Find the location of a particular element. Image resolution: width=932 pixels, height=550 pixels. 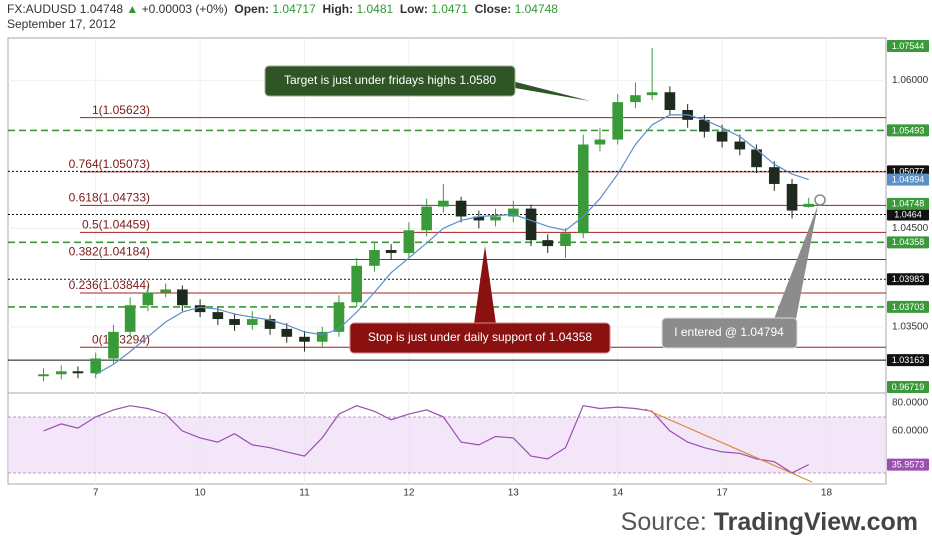

source: Source: TradingView.com is located at coordinates (769, 522).